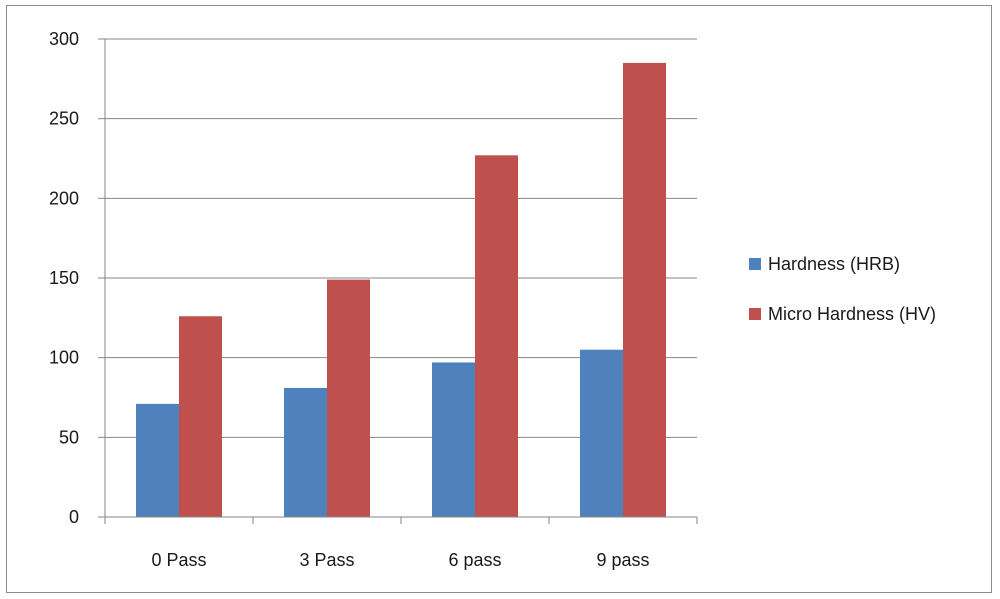 Image resolution: width=1000 pixels, height=599 pixels. What do you see at coordinates (474, 560) in the screenshot?
I see `x-tick-label: 6 pass` at bounding box center [474, 560].